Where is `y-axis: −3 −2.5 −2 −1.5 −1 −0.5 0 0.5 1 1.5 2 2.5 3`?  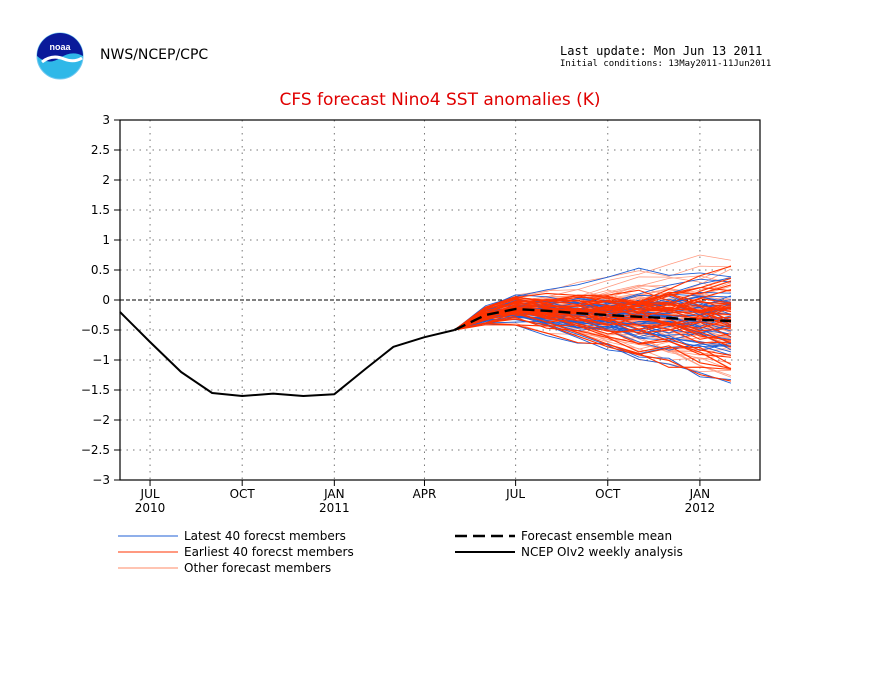
y-axis: −3 −2.5 −2 −1.5 −1 −0.5 0 0.5 1 1.5 2 2.5 3 is located at coordinates (100, 300).